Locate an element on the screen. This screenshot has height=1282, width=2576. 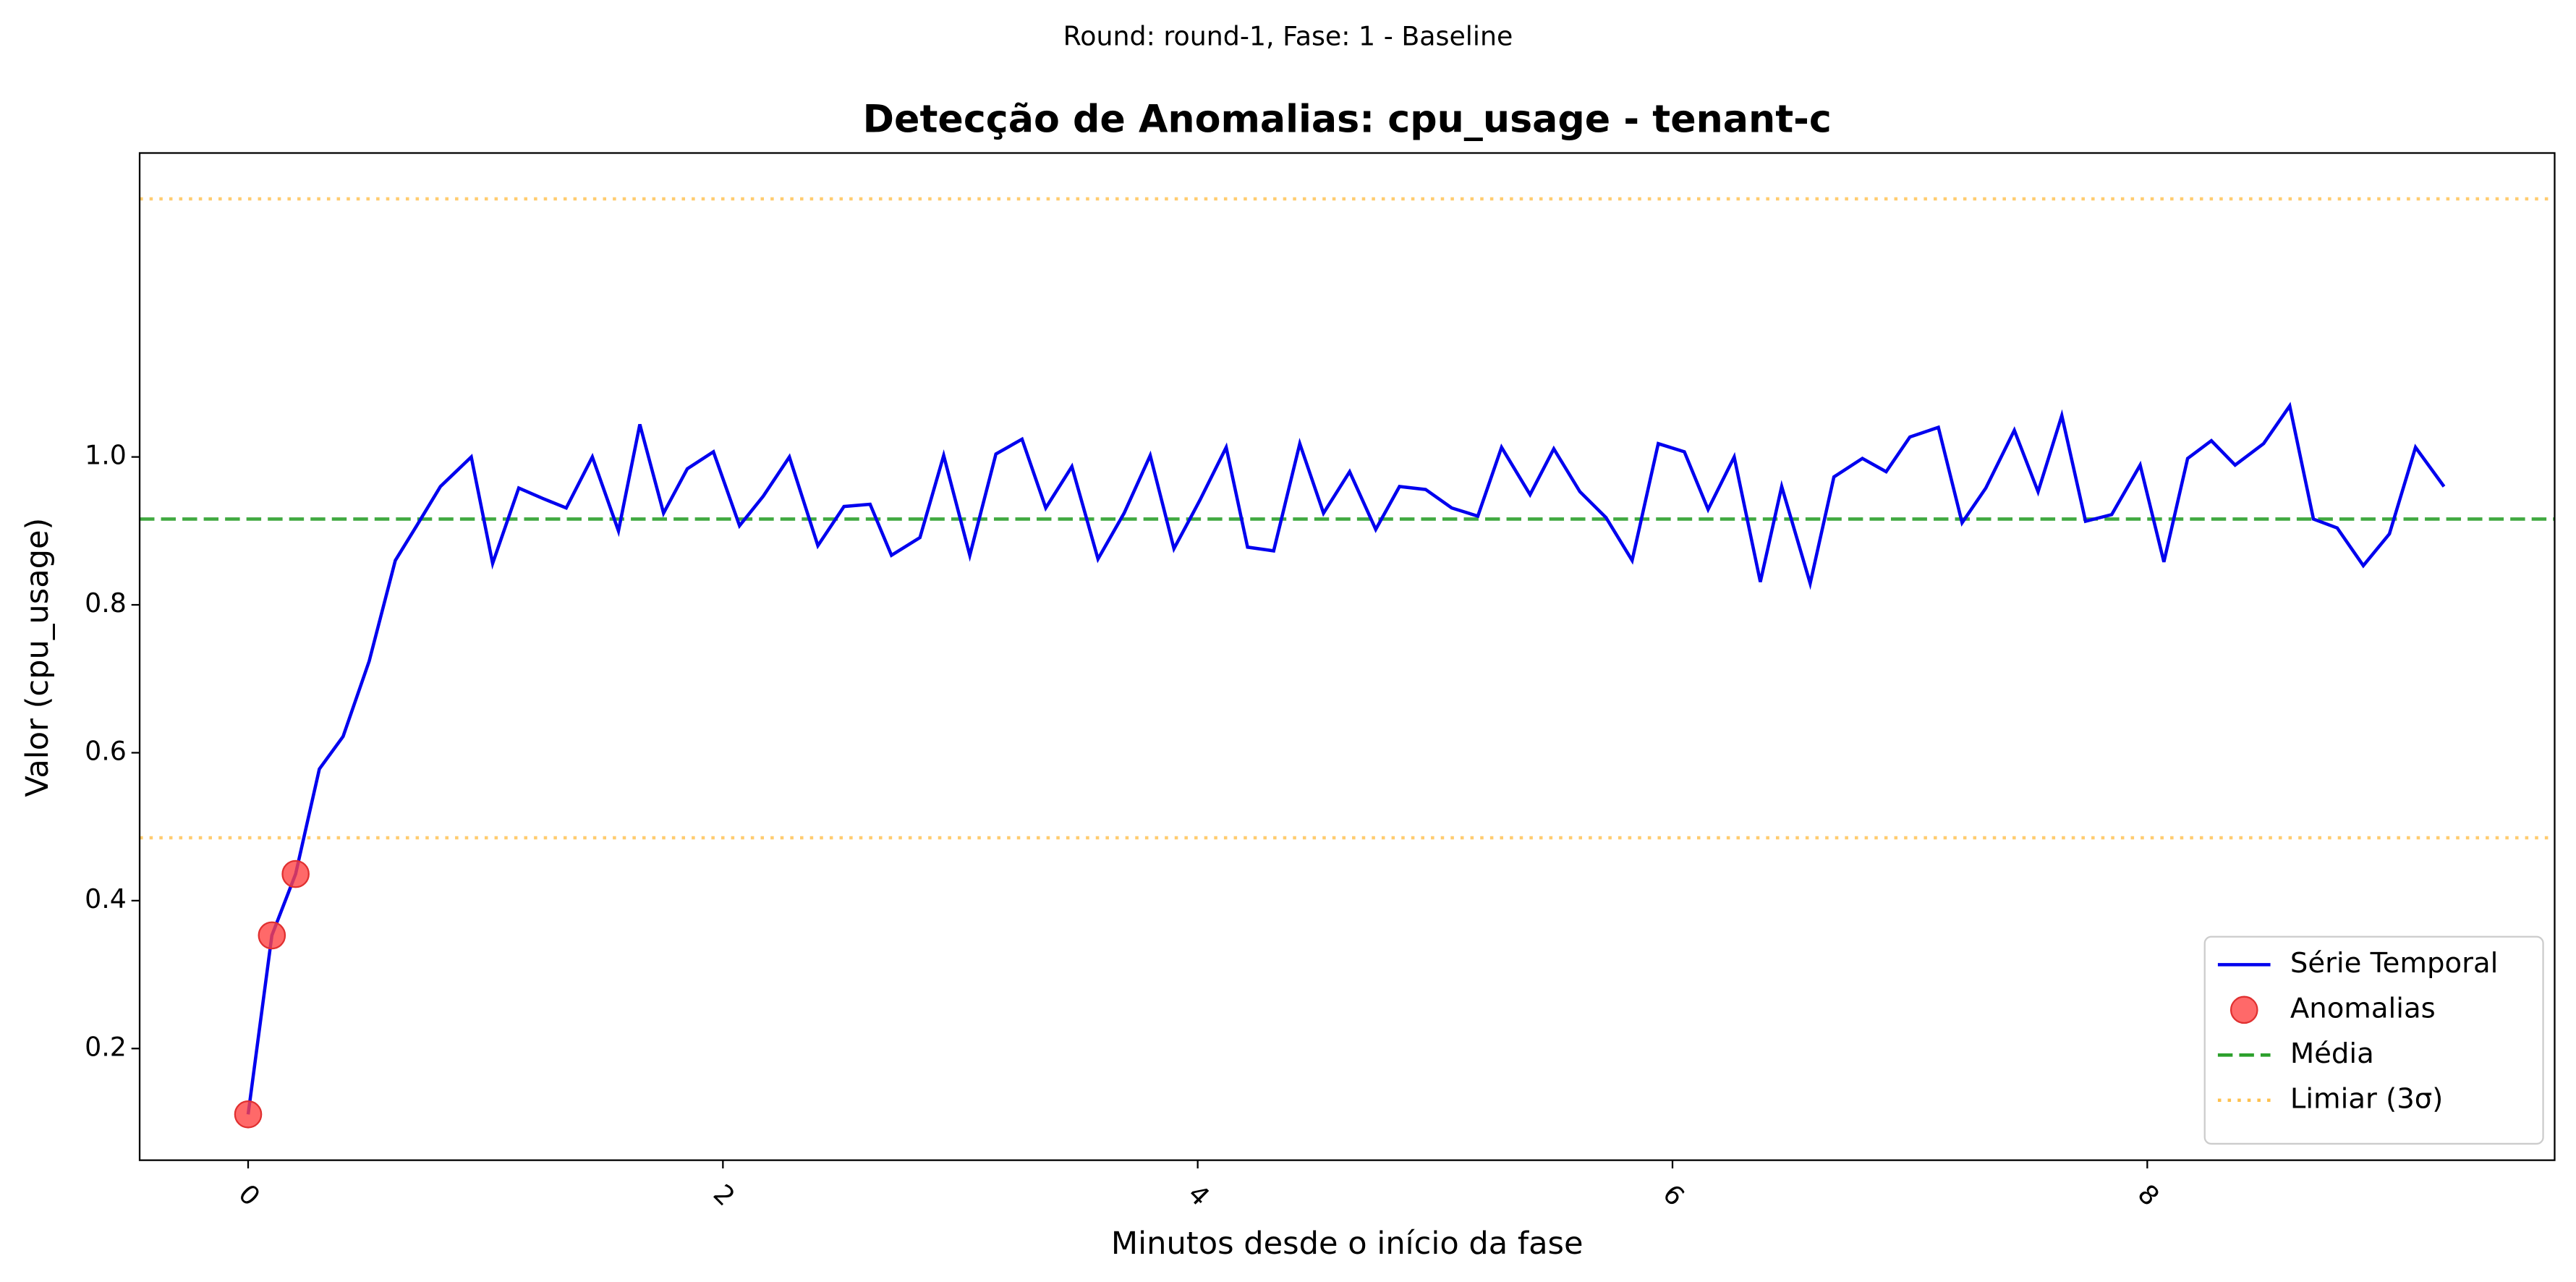
y-tick-label: 0.4 is located at coordinates (106, 898).